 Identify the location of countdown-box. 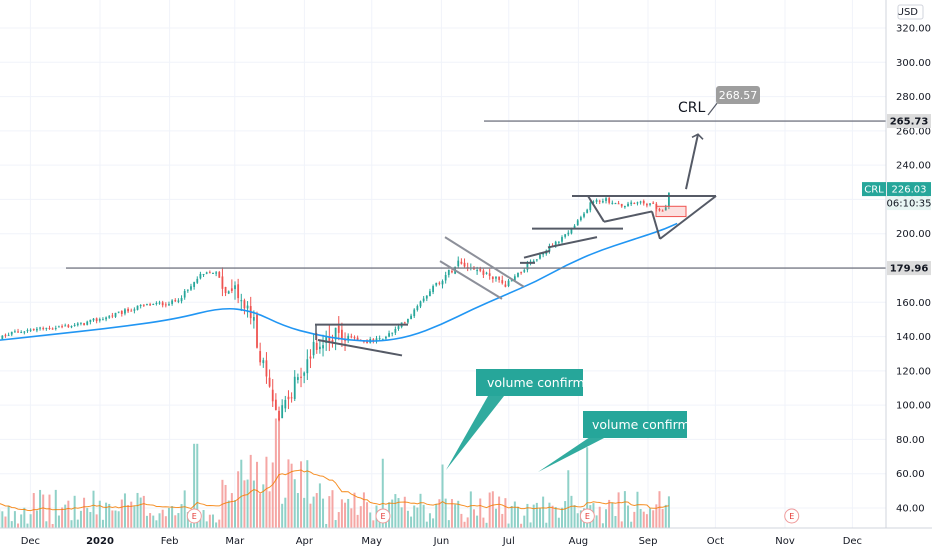
(909, 203).